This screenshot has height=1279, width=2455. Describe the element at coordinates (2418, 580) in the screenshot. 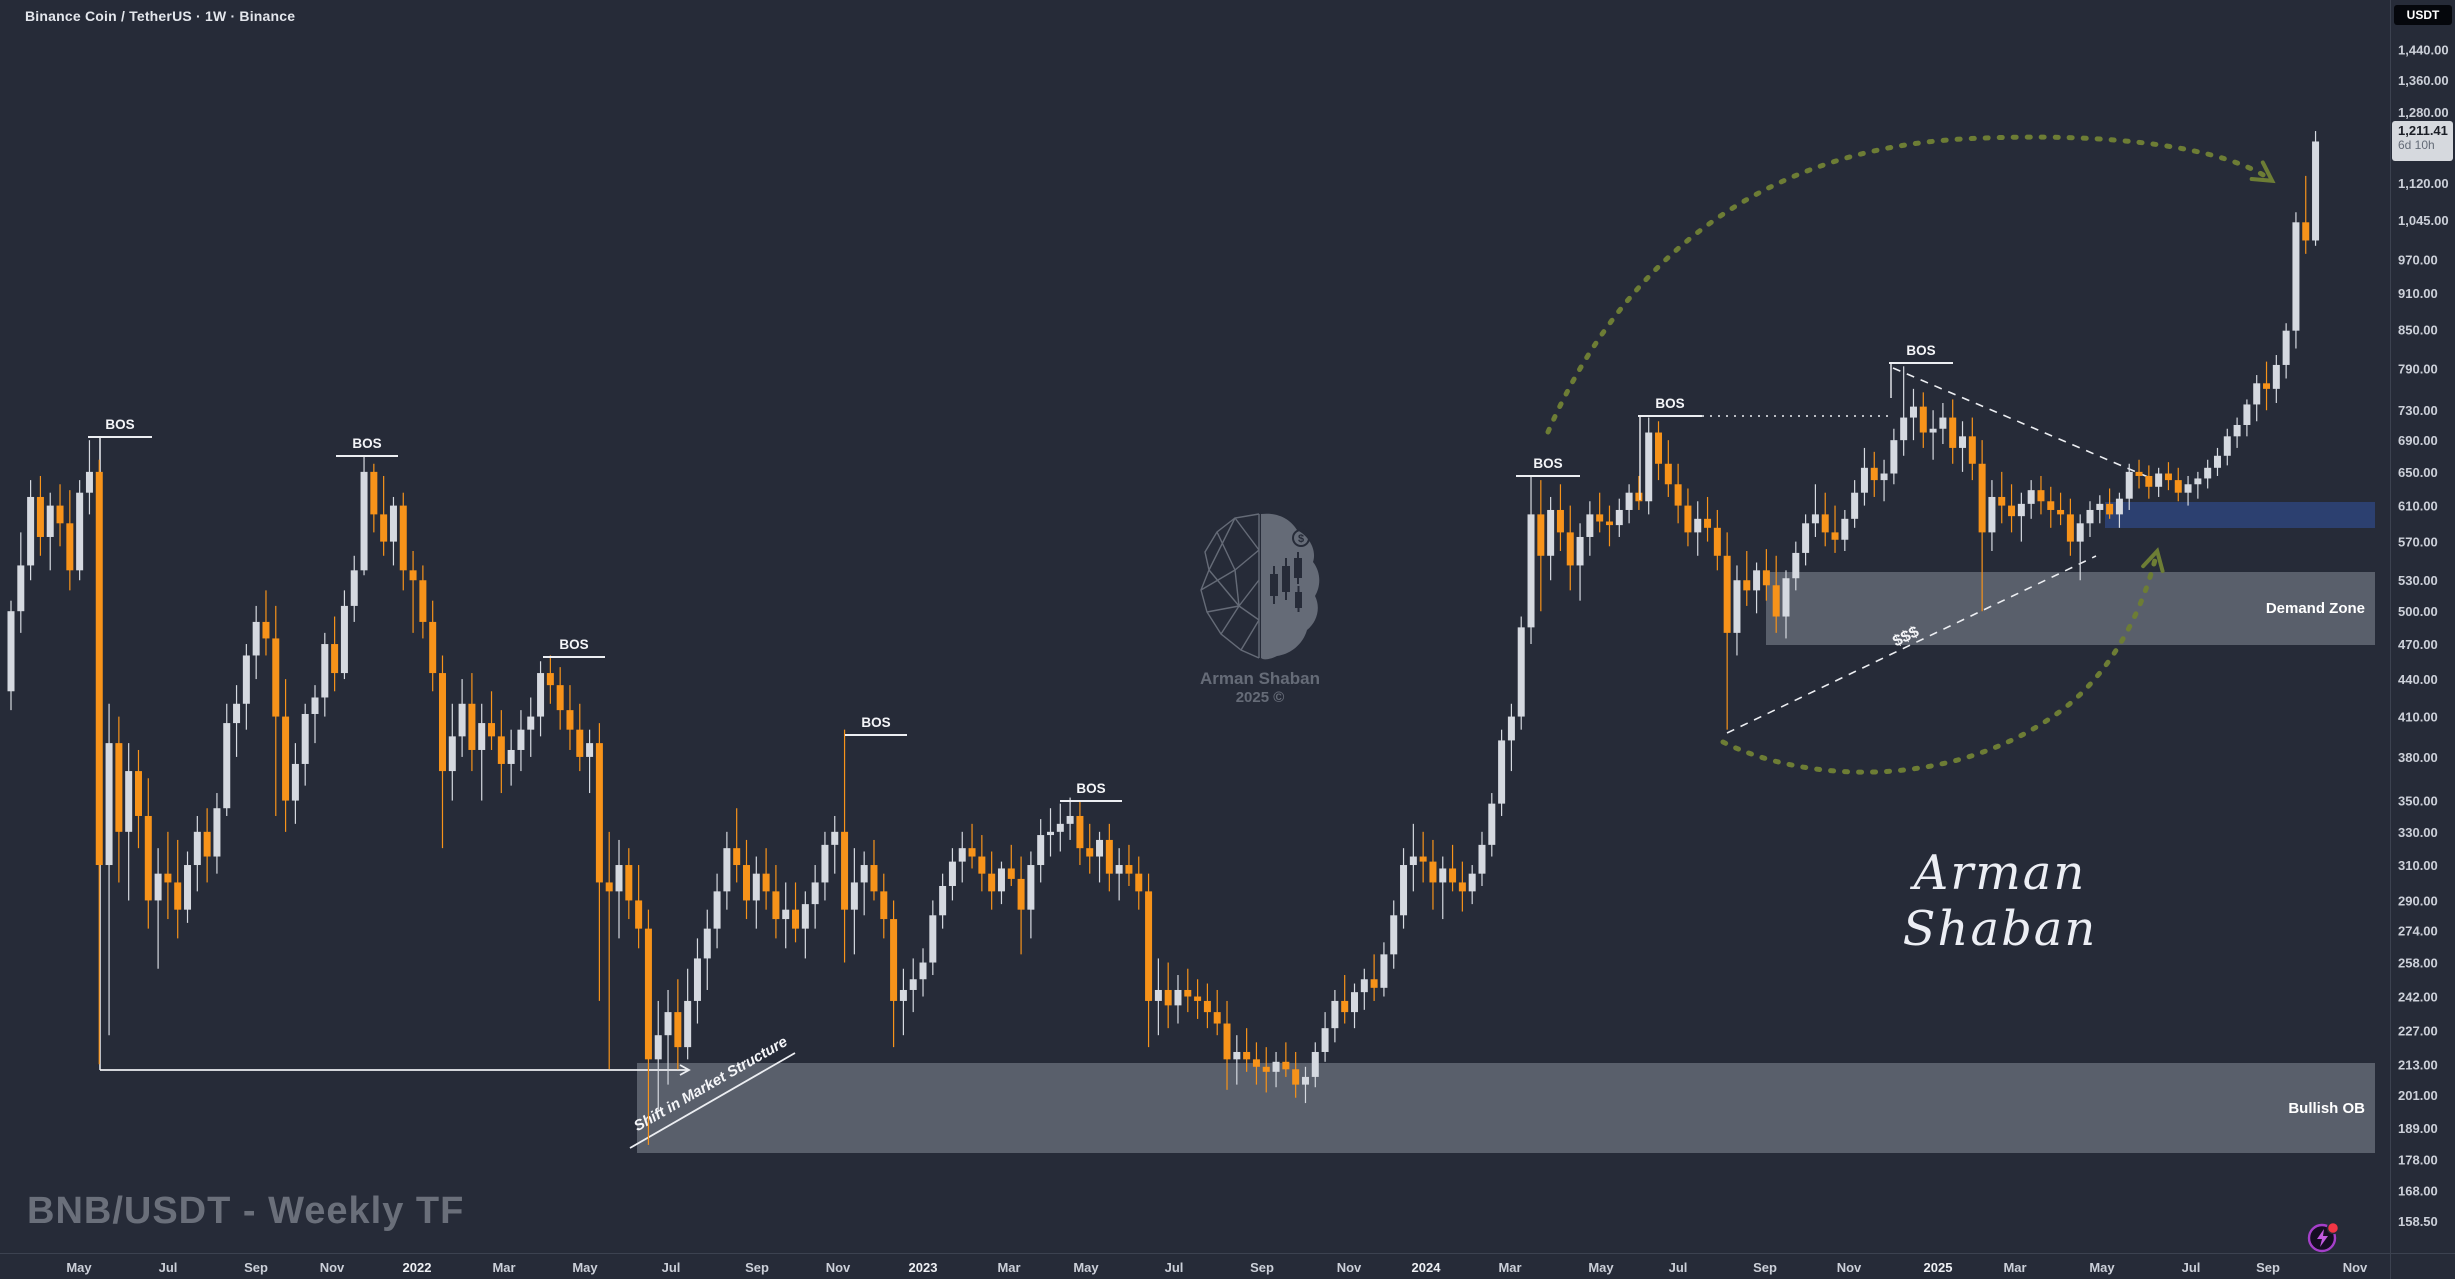

I see `price-tick-label: 530.00` at that location.